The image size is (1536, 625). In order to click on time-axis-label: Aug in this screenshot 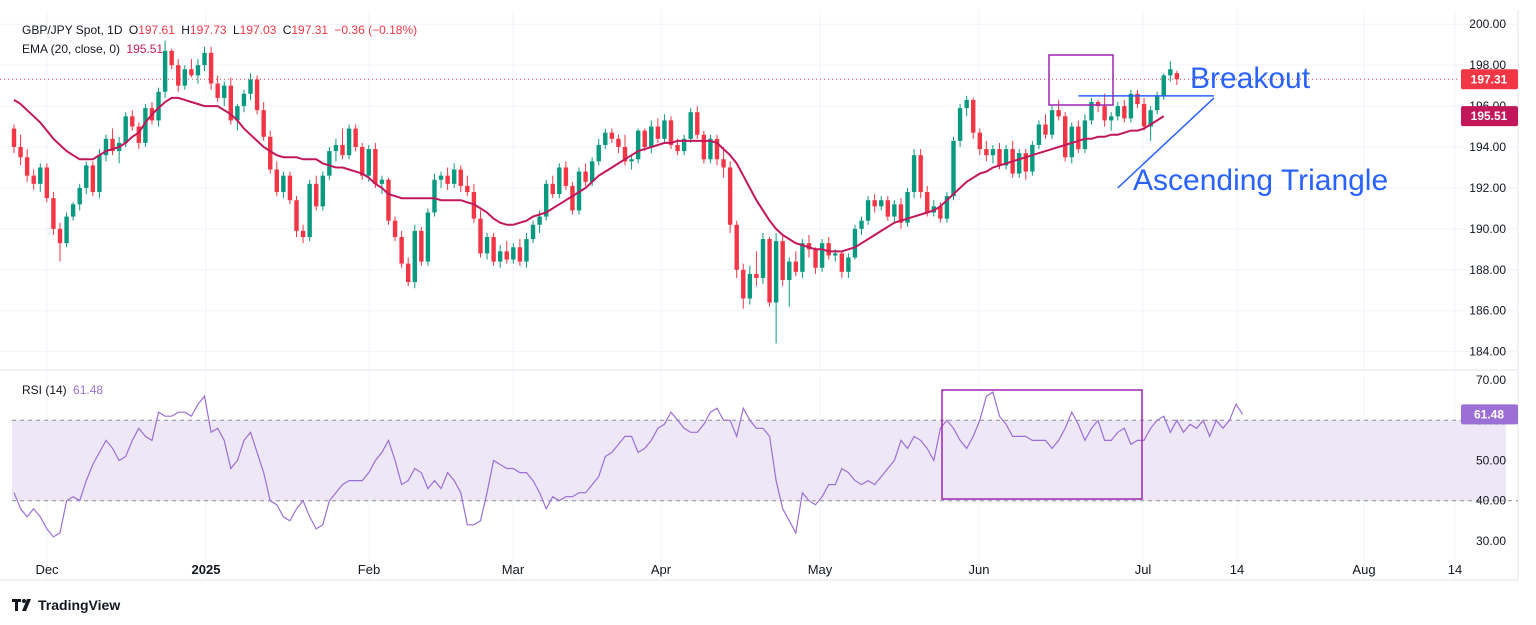, I will do `click(1363, 569)`.